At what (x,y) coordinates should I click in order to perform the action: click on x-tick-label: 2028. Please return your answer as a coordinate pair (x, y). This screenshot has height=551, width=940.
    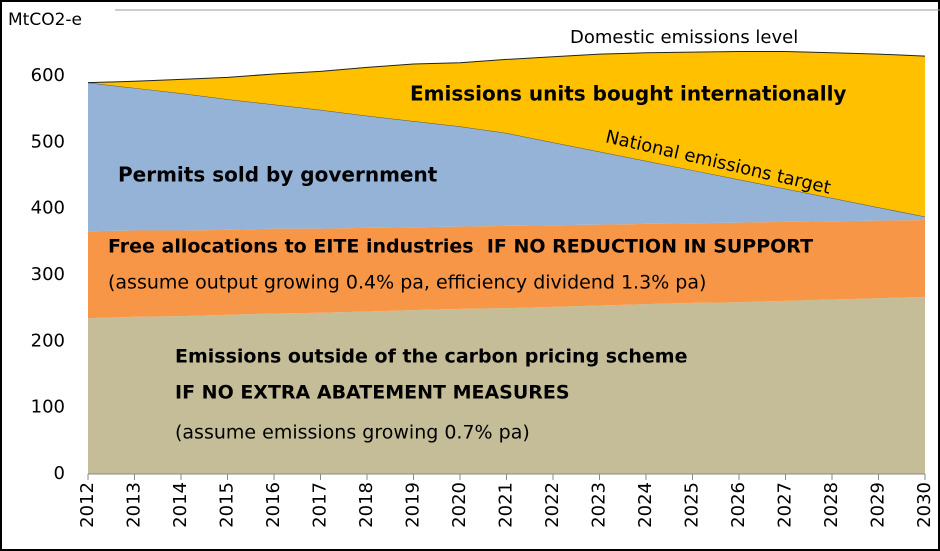
    Looking at the image, I should click on (831, 505).